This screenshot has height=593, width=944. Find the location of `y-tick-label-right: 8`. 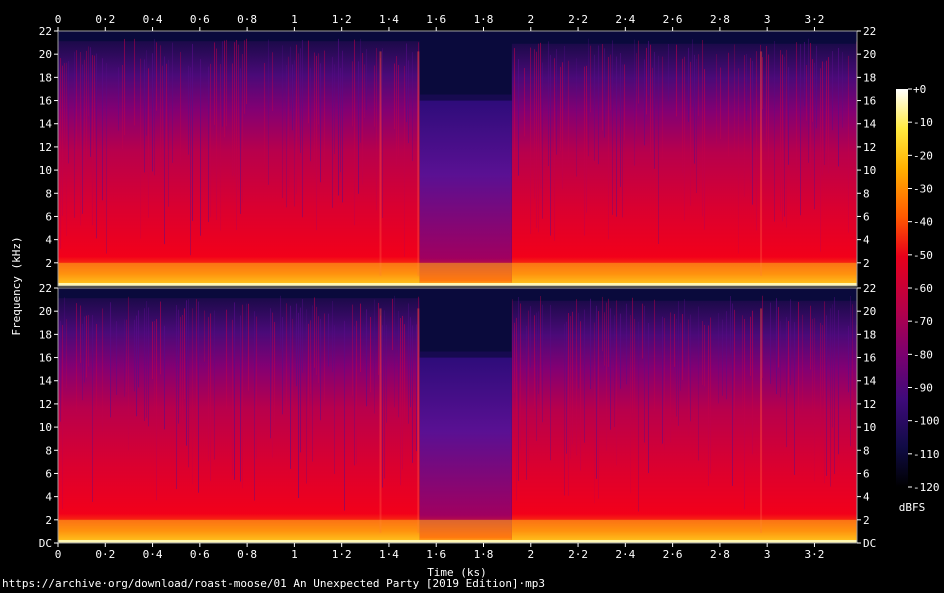

y-tick-label-right: 8 is located at coordinates (866, 450).